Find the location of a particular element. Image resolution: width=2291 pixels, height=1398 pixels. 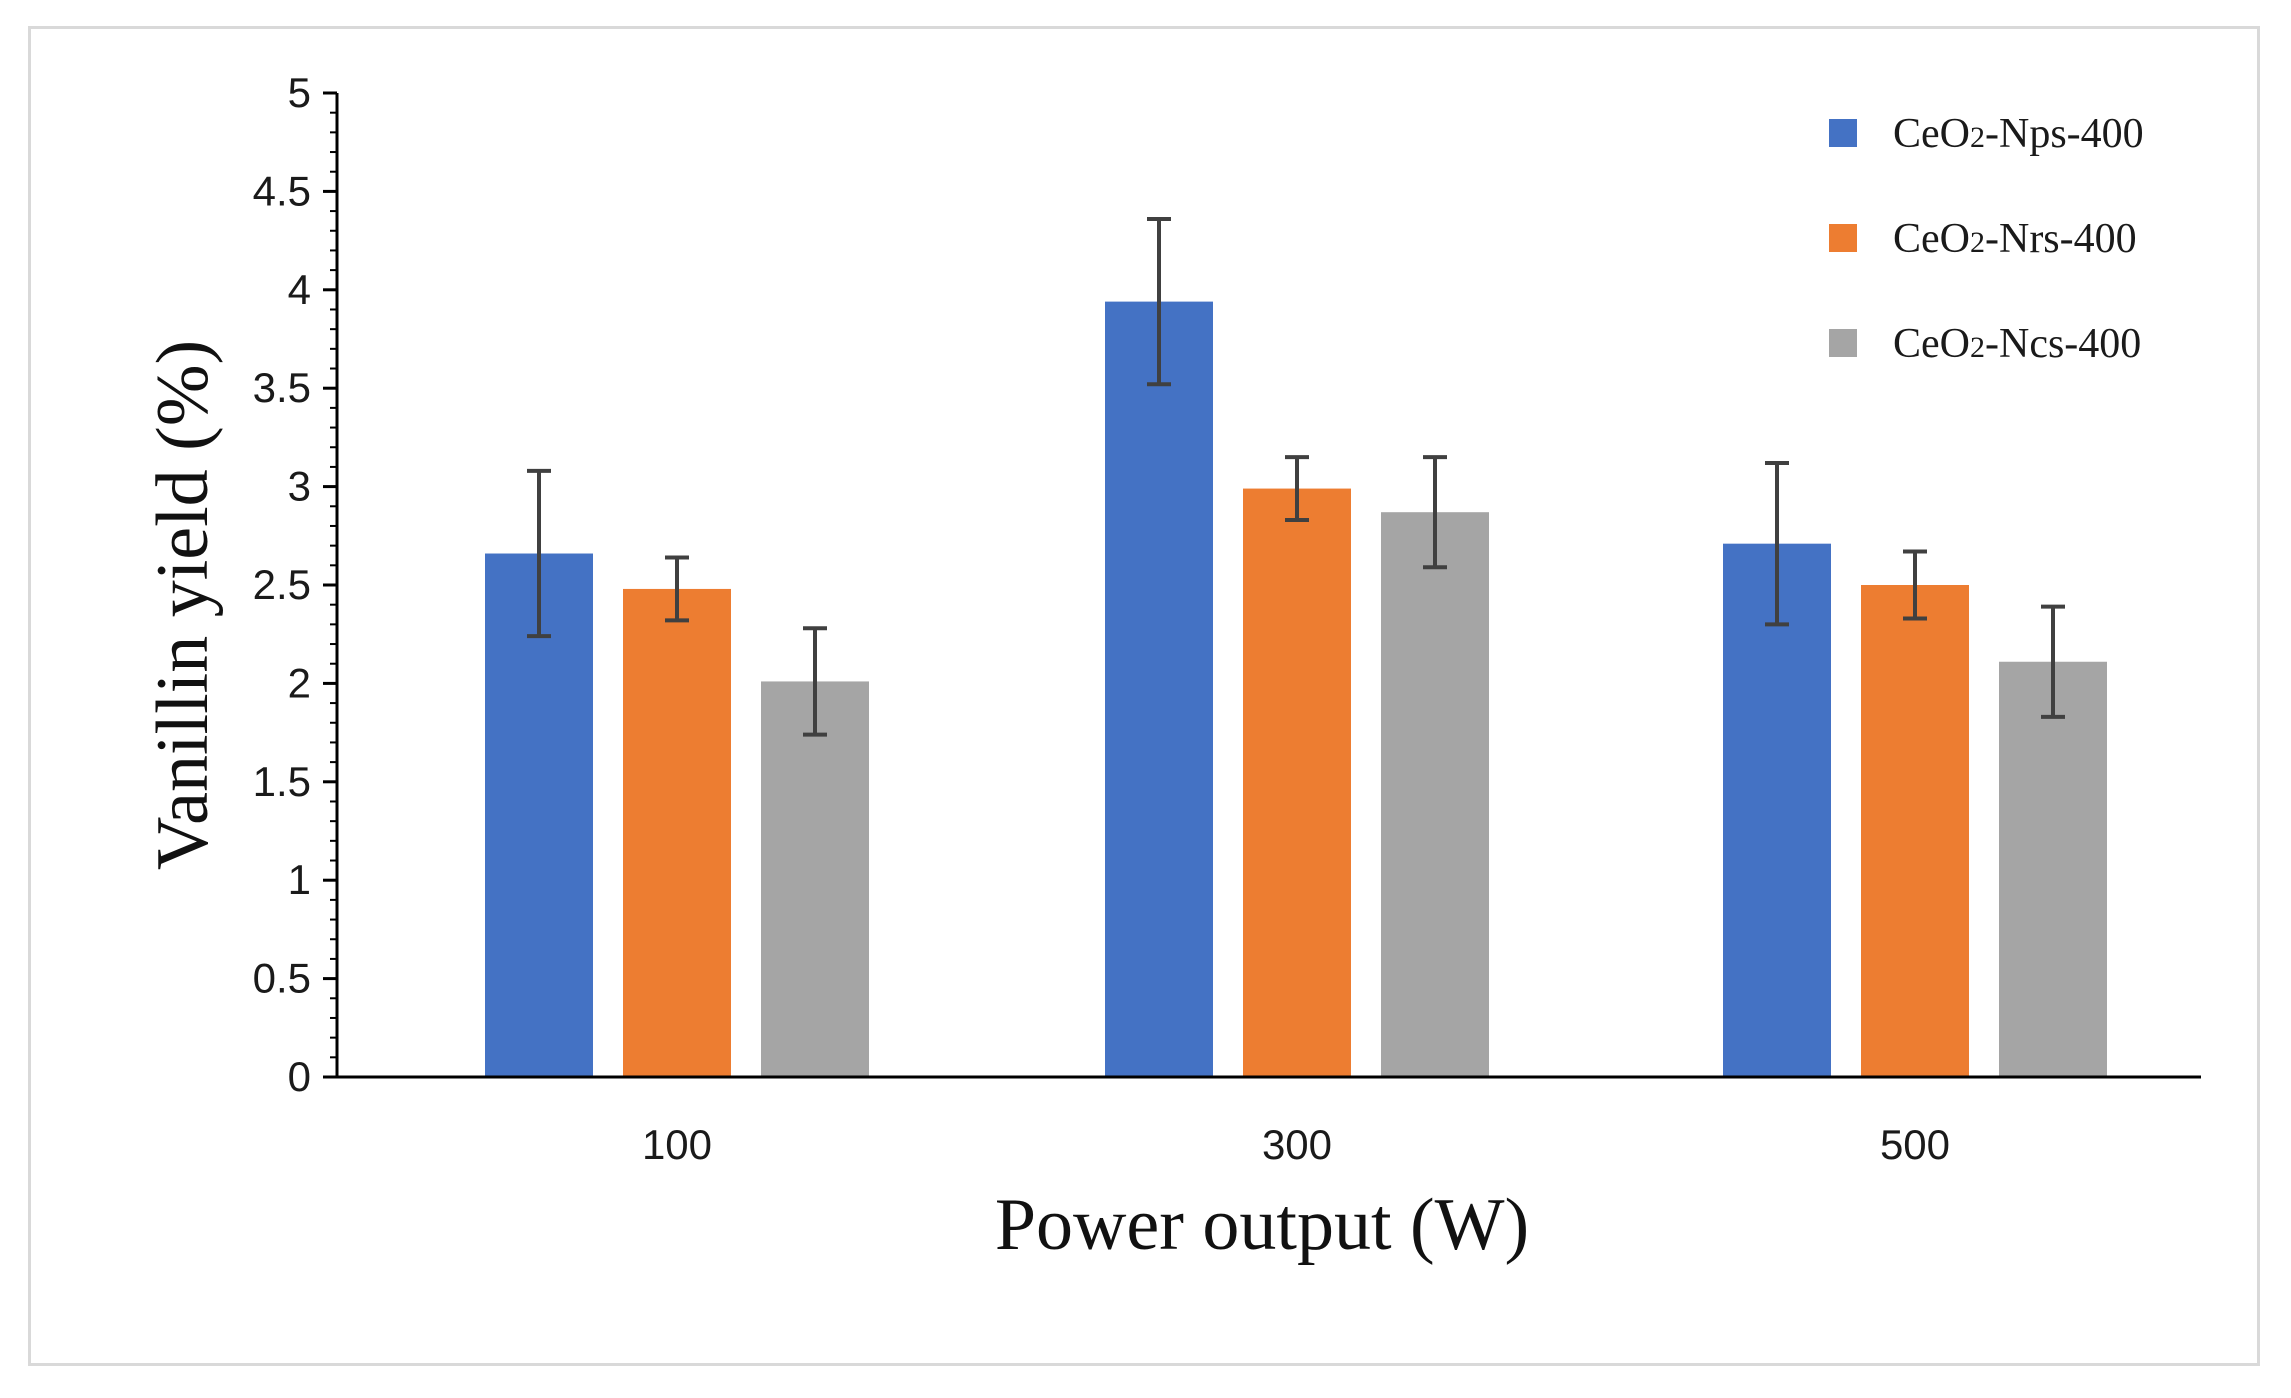

y-tick-label: 3 is located at coordinates (299, 486).